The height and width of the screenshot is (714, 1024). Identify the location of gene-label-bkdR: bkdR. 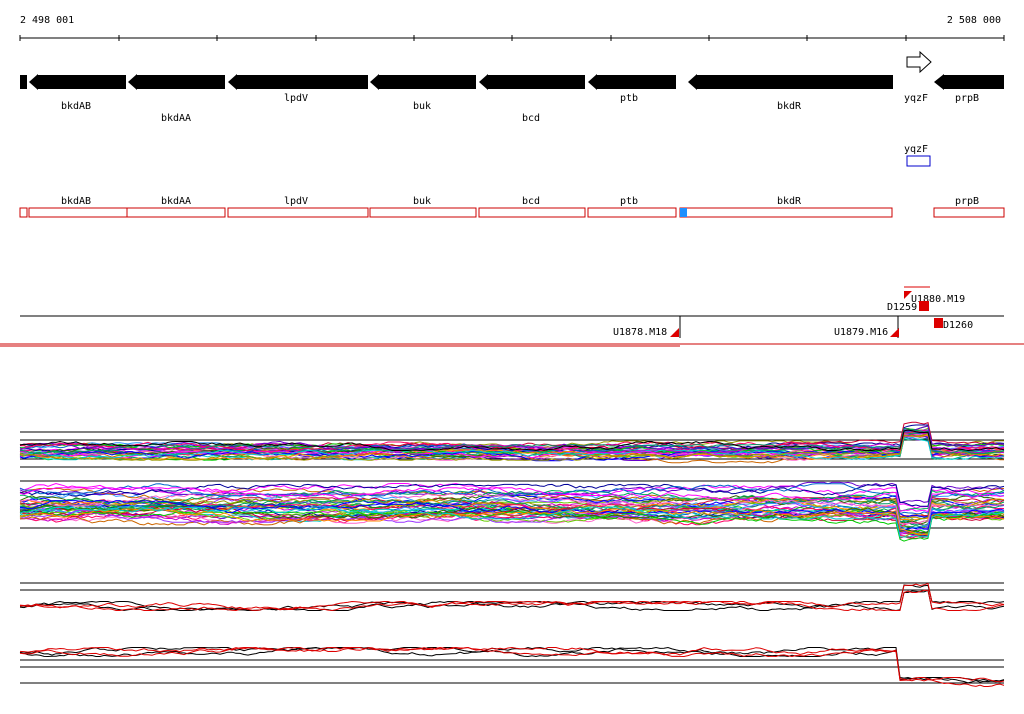
(789, 106).